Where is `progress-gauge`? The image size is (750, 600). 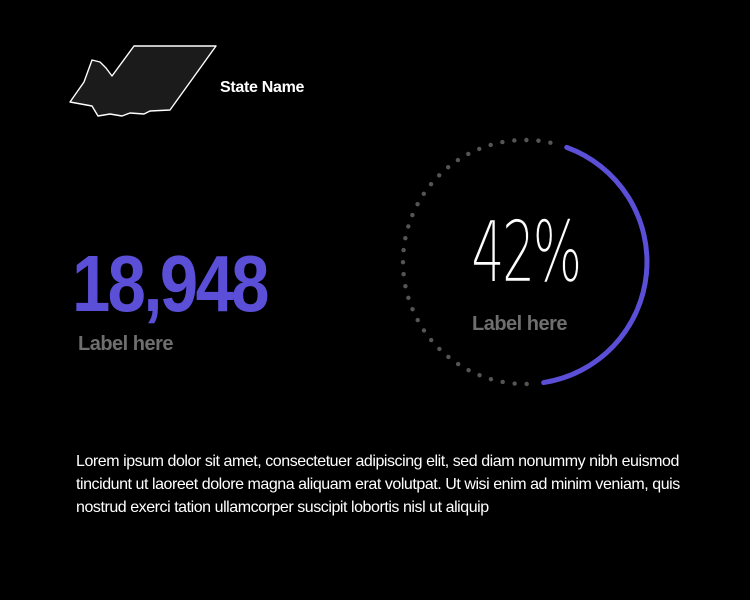 progress-gauge is located at coordinates (525, 262).